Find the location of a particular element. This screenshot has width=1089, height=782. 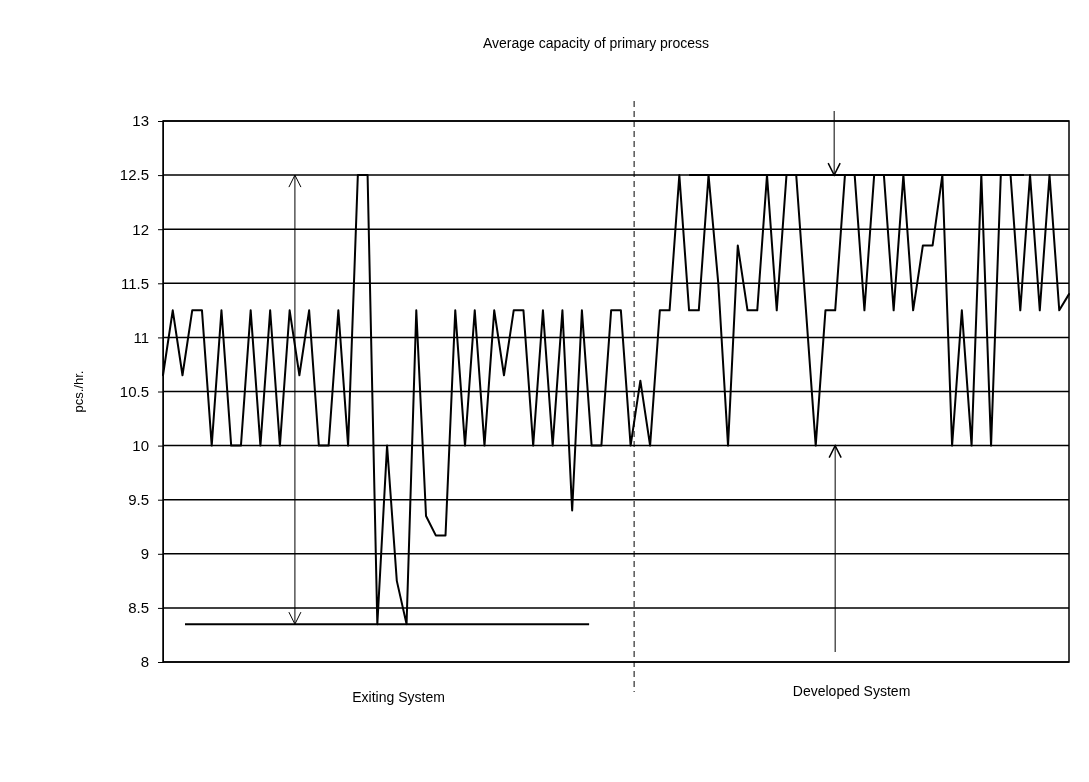

y-tick-label: 10 is located at coordinates (140, 445).